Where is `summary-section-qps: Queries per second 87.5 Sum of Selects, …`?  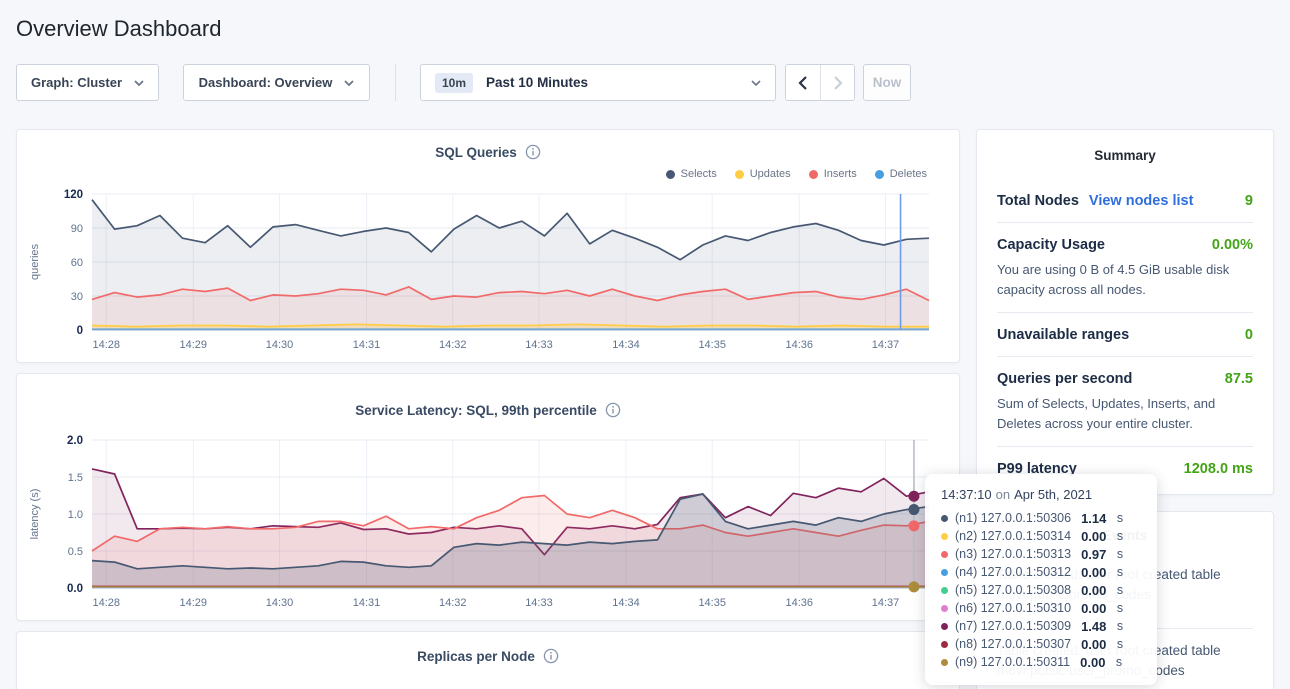
summary-section-qps: Queries per second 87.5 Sum of Selects, … is located at coordinates (1125, 401).